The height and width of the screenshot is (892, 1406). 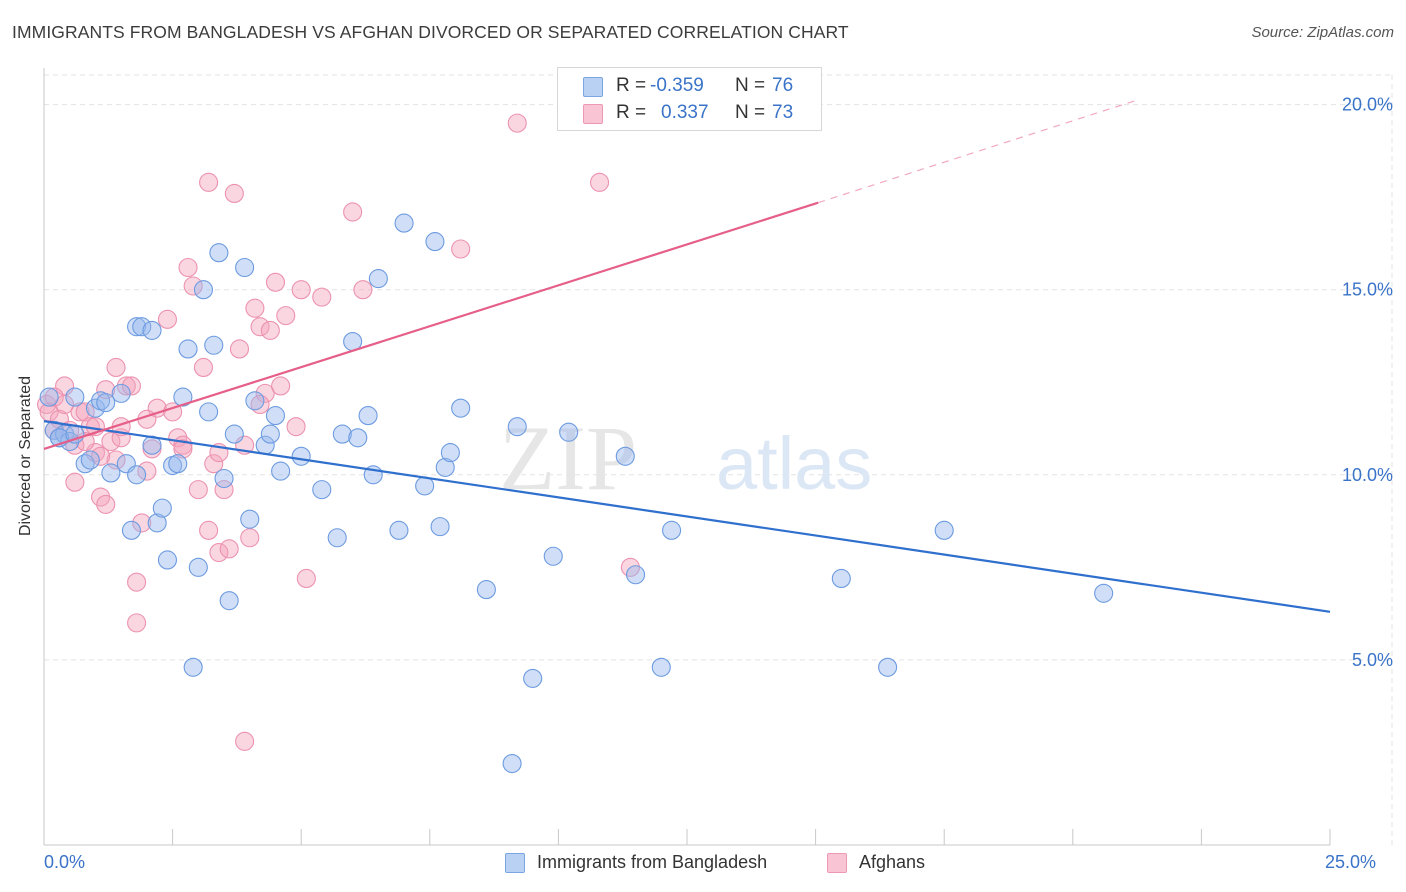 What do you see at coordinates (689, 88) in the screenshot?
I see `legend-row-bangladesh: R = -0.359 N = 76` at bounding box center [689, 88].